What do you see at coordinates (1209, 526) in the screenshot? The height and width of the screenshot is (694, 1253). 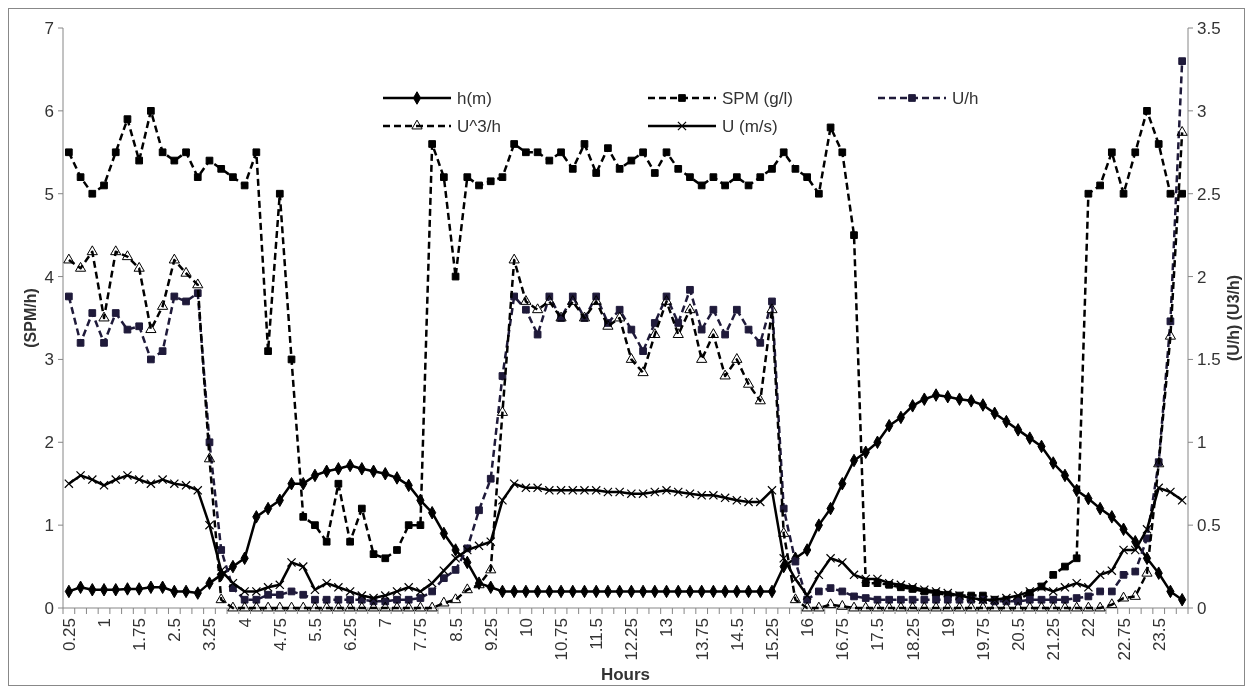 I see `y2-tick-label: 0.5` at bounding box center [1209, 526].